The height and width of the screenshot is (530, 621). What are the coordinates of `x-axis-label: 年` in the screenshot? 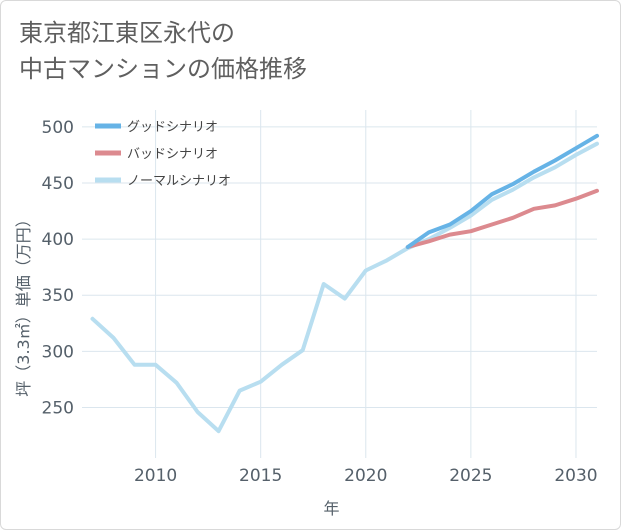 It's located at (331, 508).